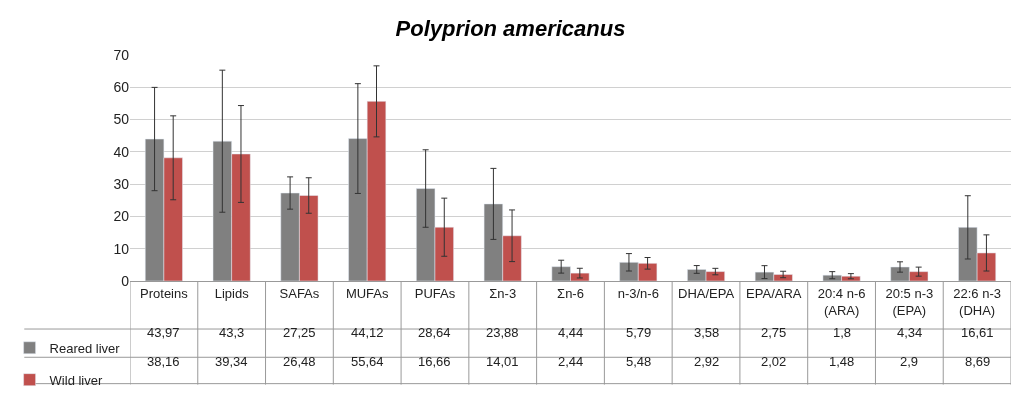  What do you see at coordinates (163, 361) in the screenshot?
I see `data-label: 38,16` at bounding box center [163, 361].